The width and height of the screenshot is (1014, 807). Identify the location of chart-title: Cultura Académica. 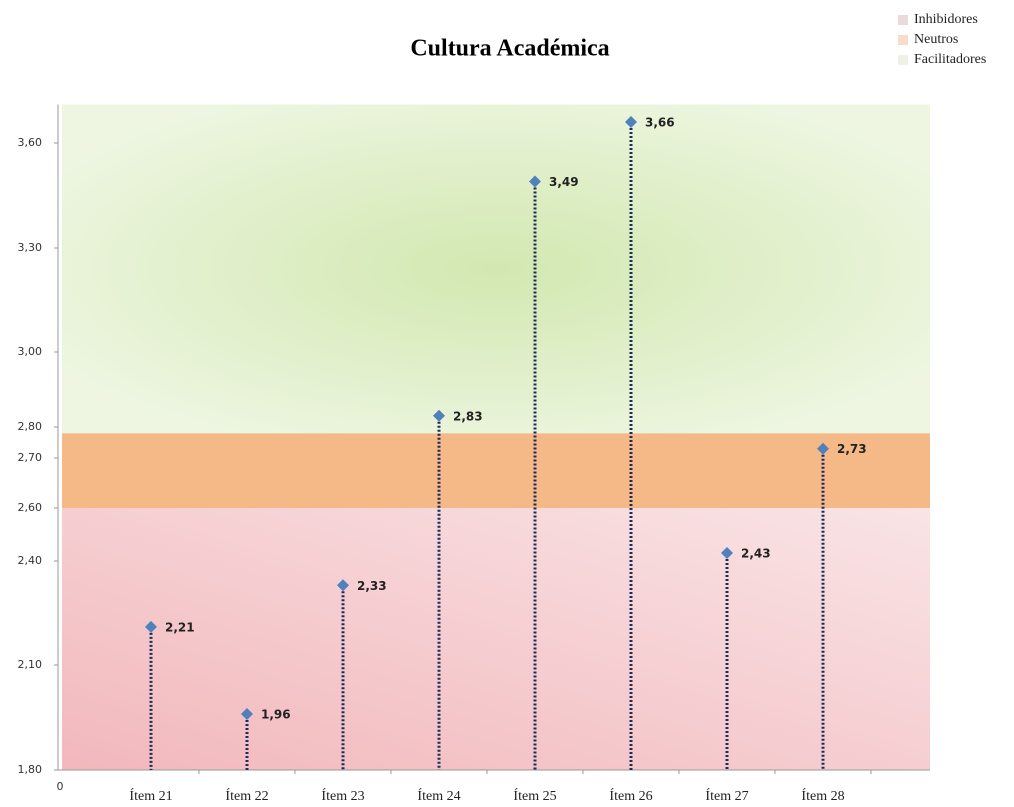
(509, 49).